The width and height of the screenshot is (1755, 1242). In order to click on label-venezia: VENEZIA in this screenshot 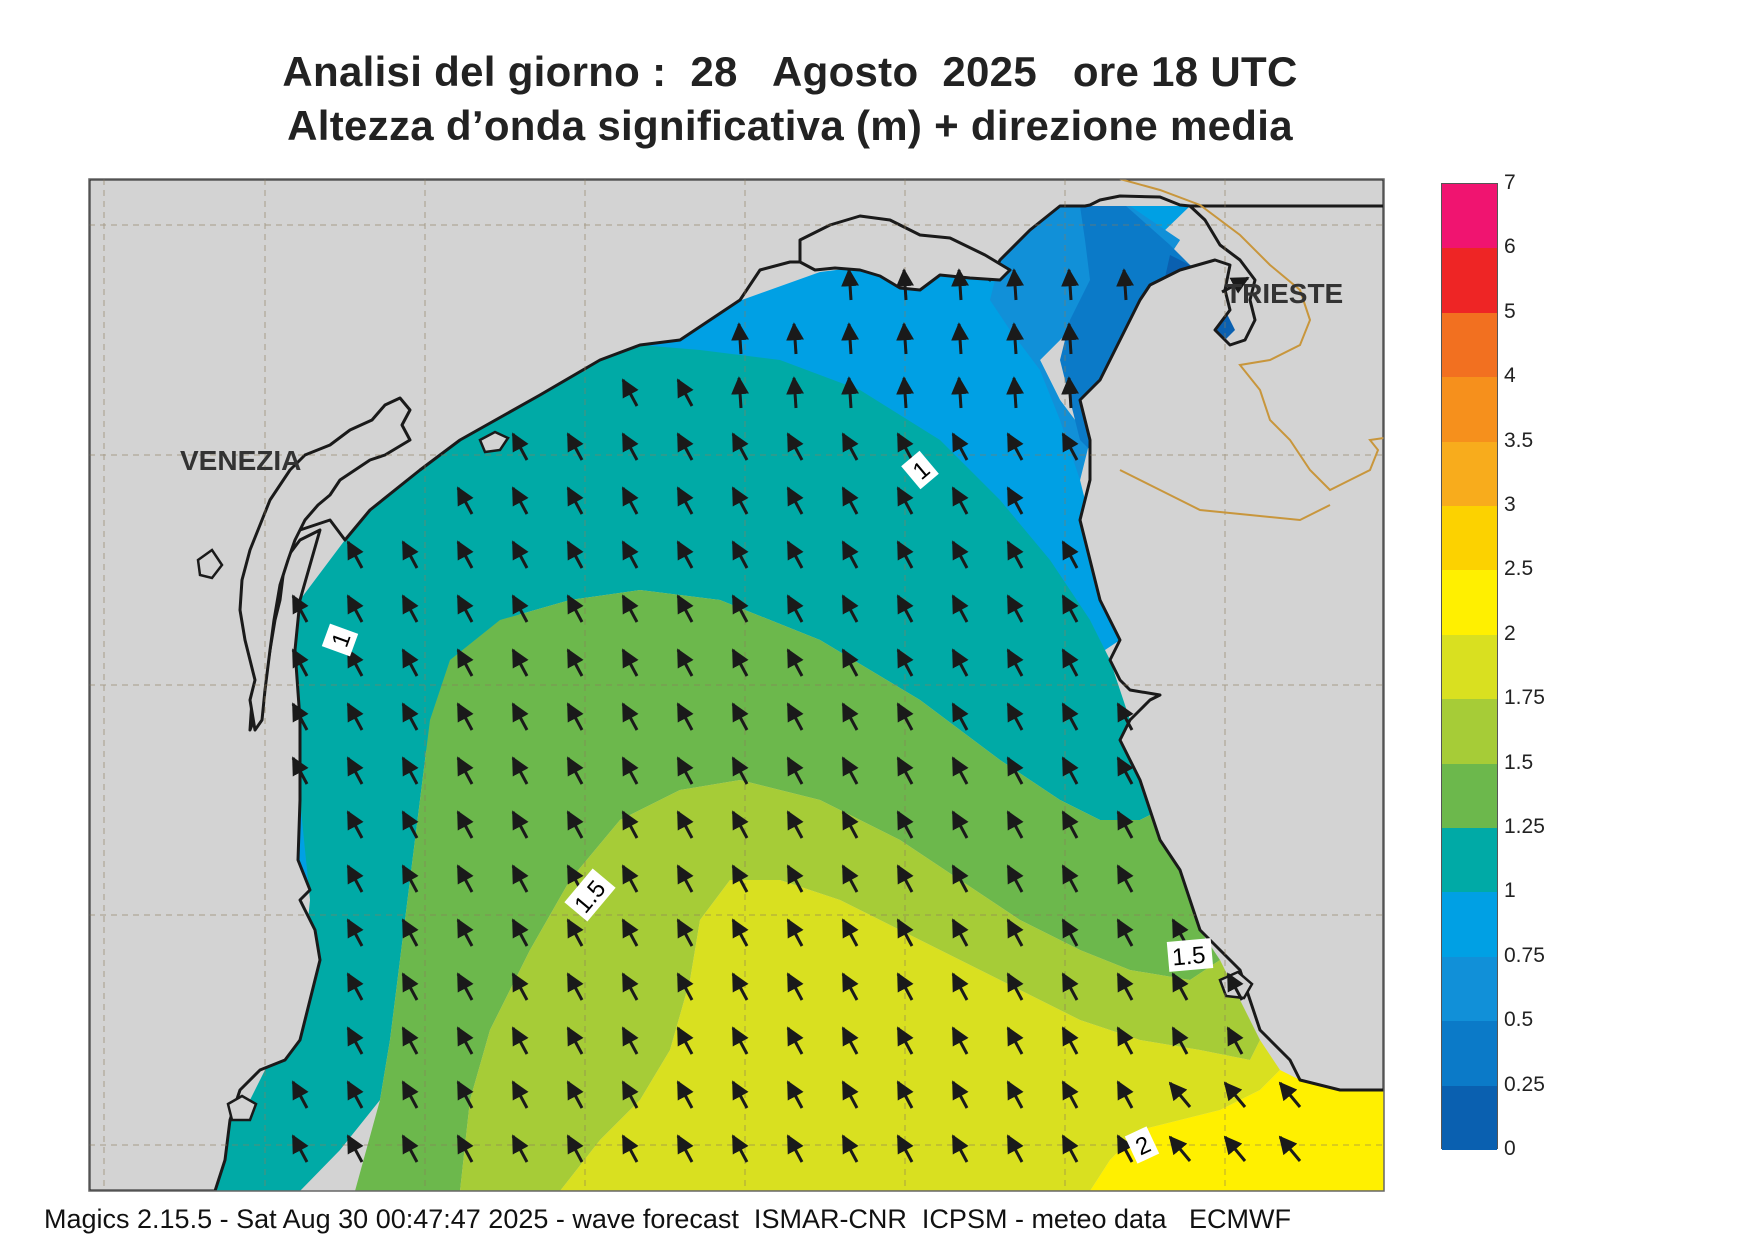, I will do `click(240, 460)`.